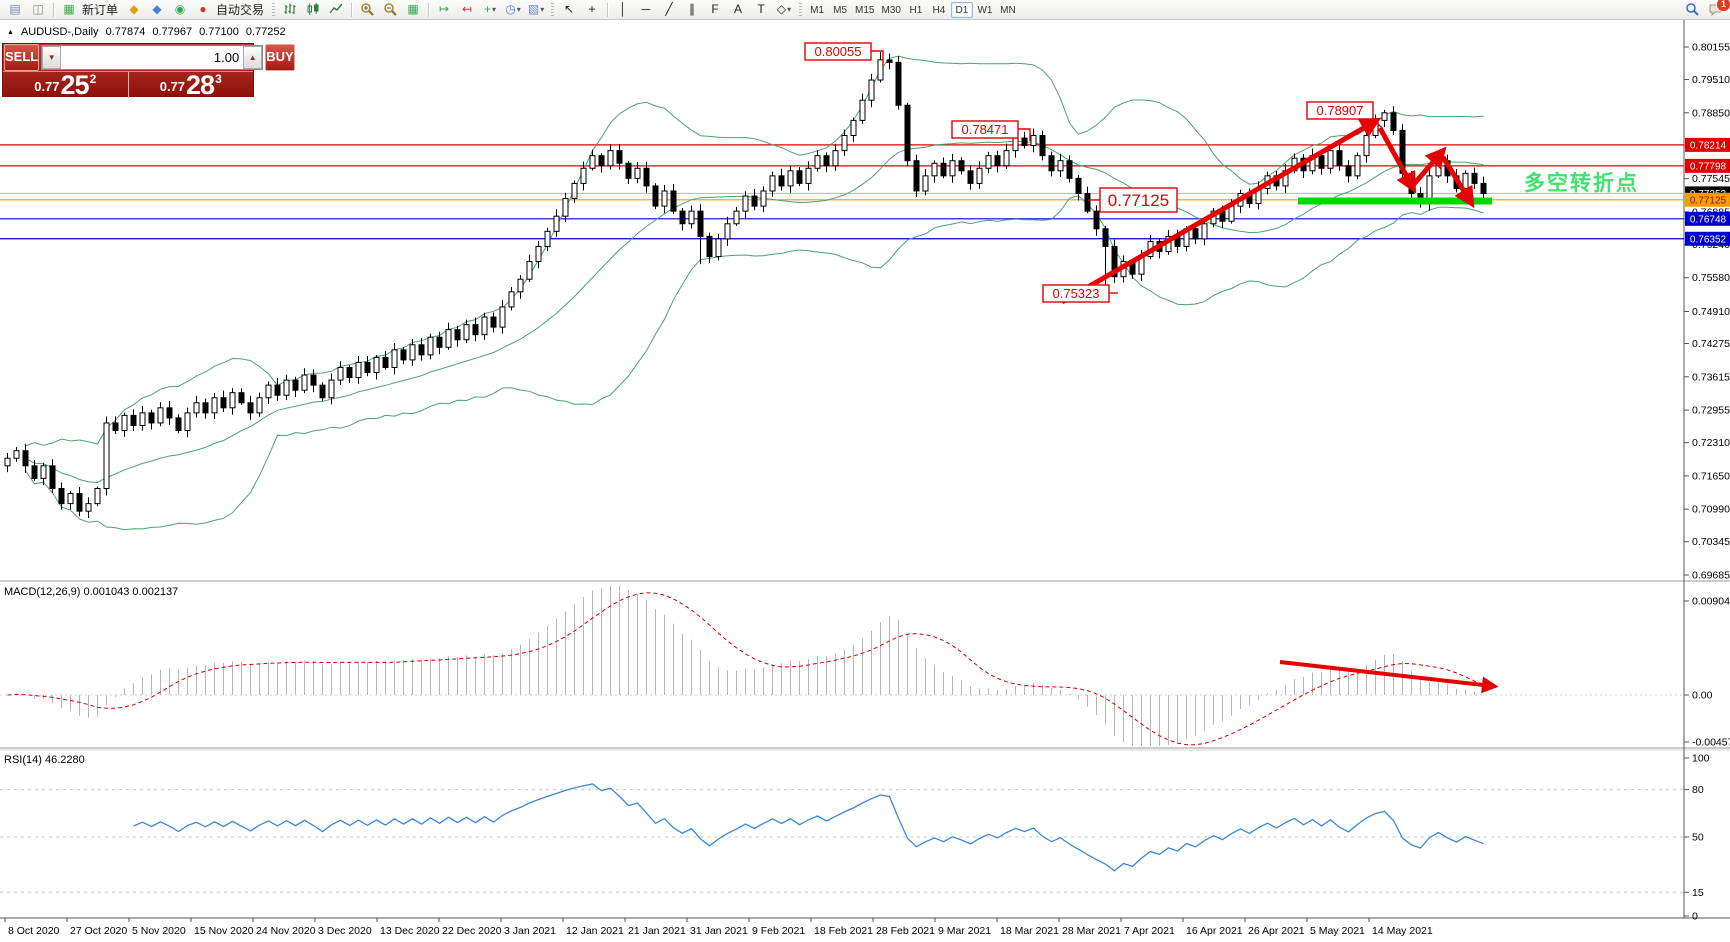 The image size is (1730, 942). What do you see at coordinates (778, 931) in the screenshot?
I see `date-label: 9 Feb 2021` at bounding box center [778, 931].